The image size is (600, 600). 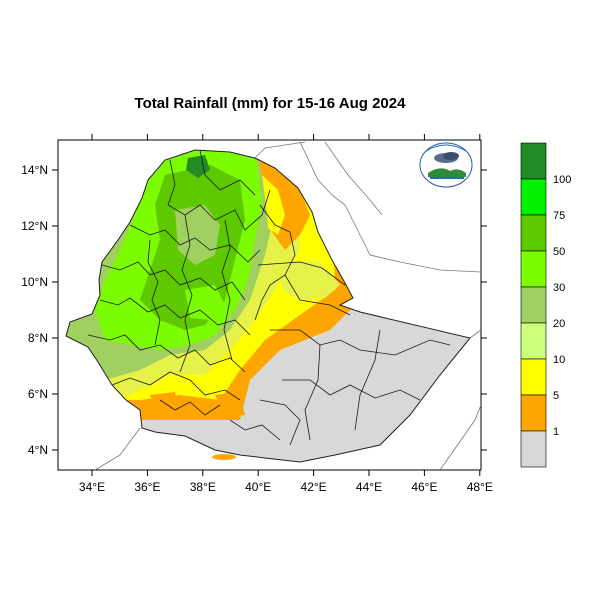 I want to click on rainfall-legend: 100 75 50 30 20 10 5 1, so click(x=545, y=305).